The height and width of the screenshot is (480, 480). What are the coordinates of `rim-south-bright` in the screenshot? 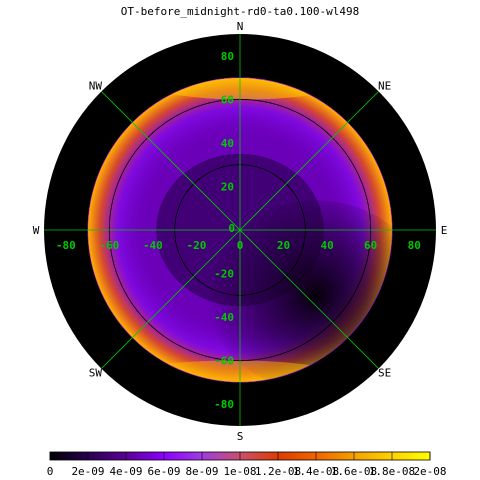 It's located at (234, 371).